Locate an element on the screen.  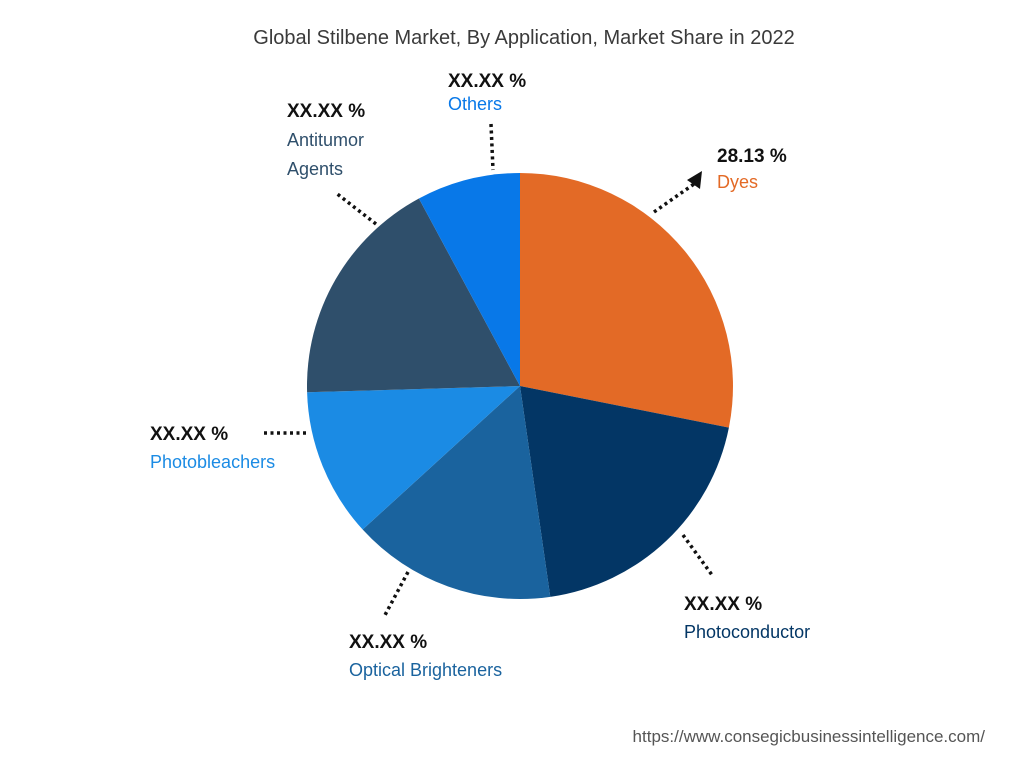
pie-slice-others is located at coordinates (469, 279).